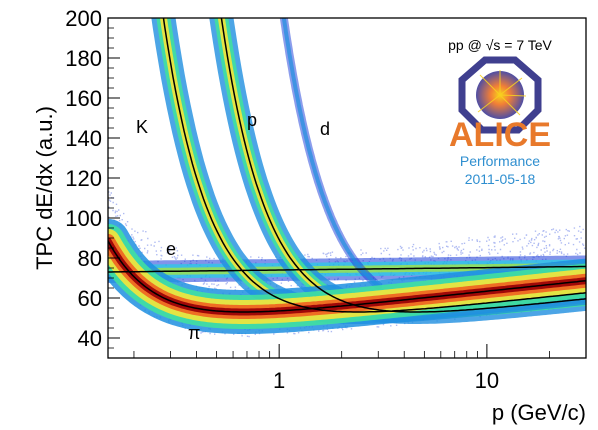 The image size is (598, 430). What do you see at coordinates (83, 138) in the screenshot?
I see `y-tick-label: 140` at bounding box center [83, 138].